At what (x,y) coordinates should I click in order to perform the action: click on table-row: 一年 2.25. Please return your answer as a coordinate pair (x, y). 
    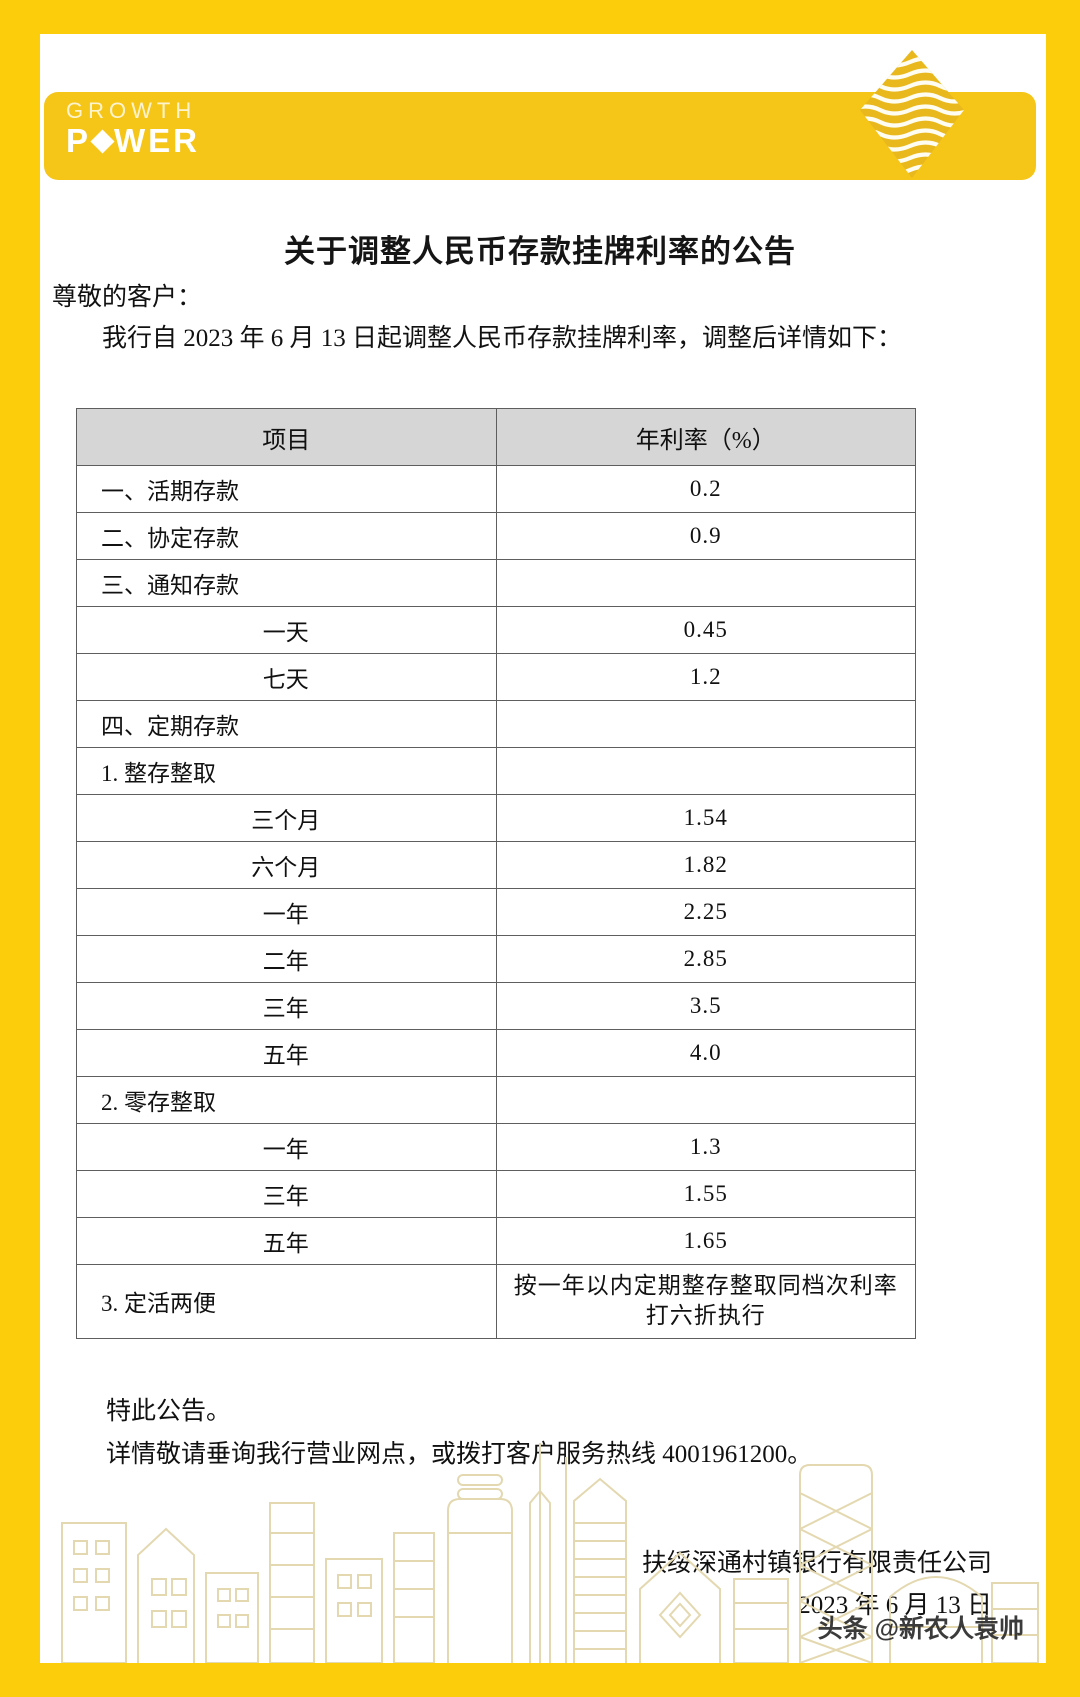
    Looking at the image, I should click on (496, 912).